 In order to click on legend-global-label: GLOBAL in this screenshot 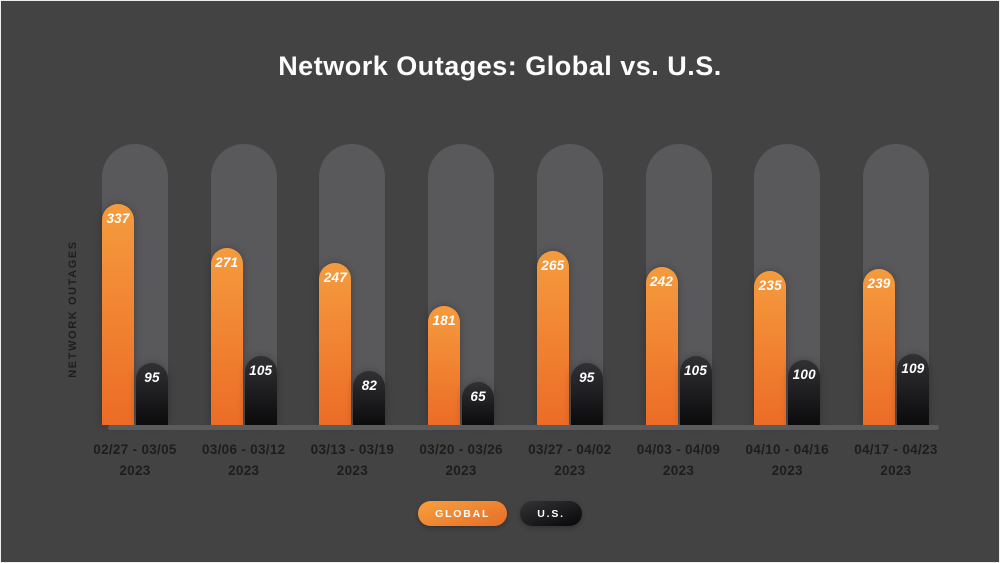, I will do `click(463, 513)`.